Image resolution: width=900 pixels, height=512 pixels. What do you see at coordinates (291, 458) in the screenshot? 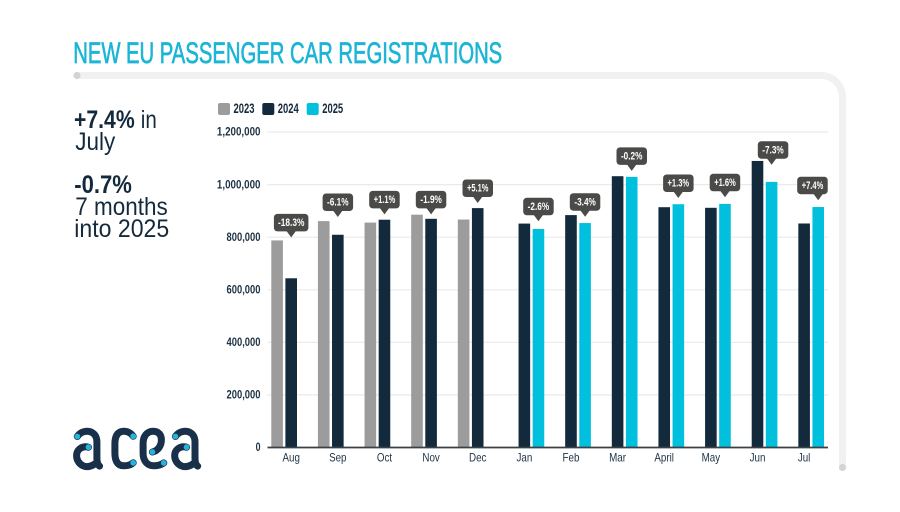
I see `svg-text: Aug` at bounding box center [291, 458].